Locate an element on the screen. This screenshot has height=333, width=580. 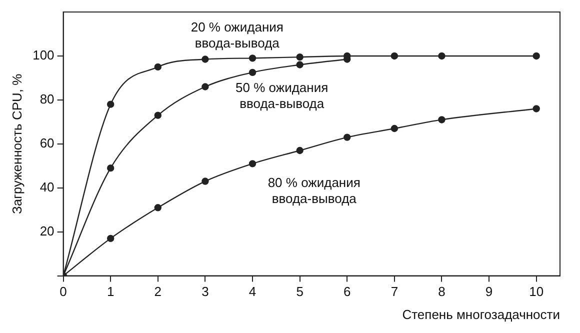
x-tick-label: 5 is located at coordinates (300, 292).